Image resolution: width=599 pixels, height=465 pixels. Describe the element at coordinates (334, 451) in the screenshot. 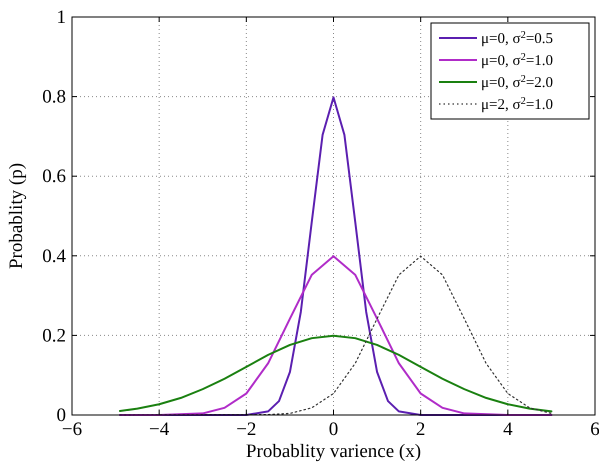

I see `x-axis-title: Probablity varience (x)` at that location.